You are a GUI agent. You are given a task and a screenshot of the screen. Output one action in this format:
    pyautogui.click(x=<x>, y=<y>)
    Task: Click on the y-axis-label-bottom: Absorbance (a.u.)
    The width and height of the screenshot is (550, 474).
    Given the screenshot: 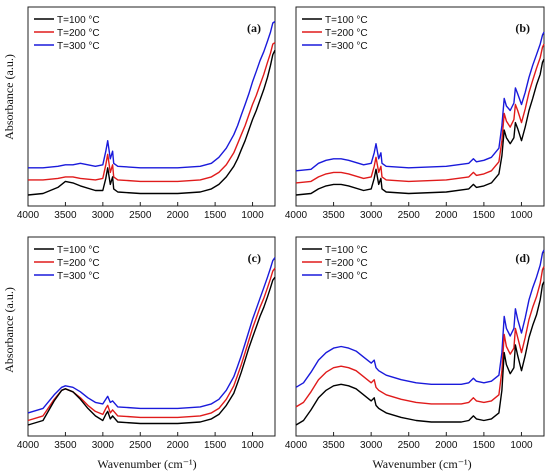 What is the action you would take?
    pyautogui.click(x=9, y=330)
    